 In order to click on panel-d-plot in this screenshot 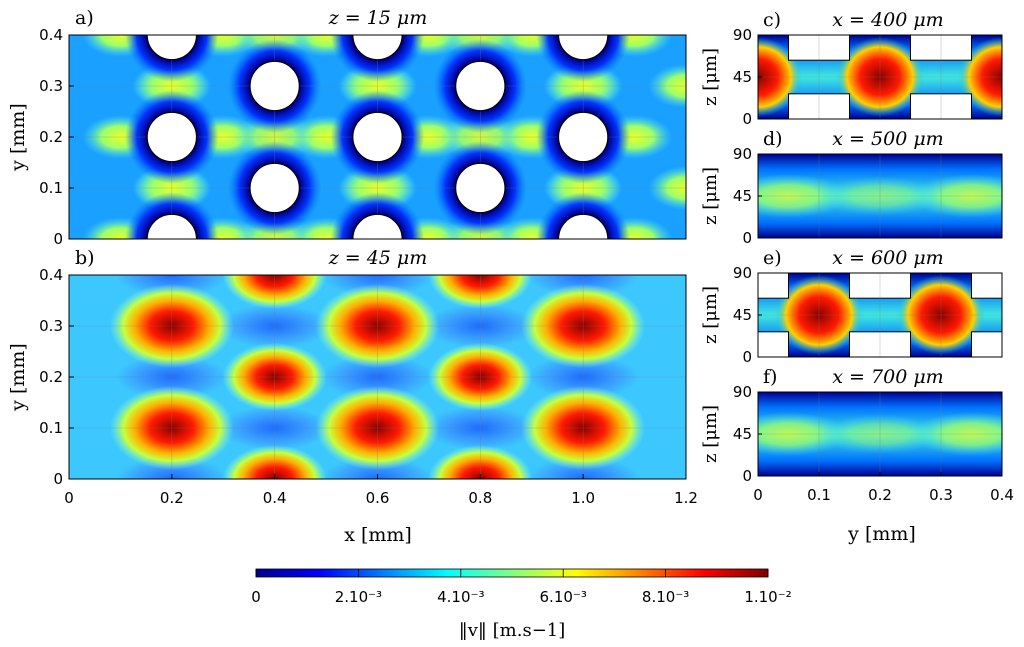, I will do `click(880, 196)`.